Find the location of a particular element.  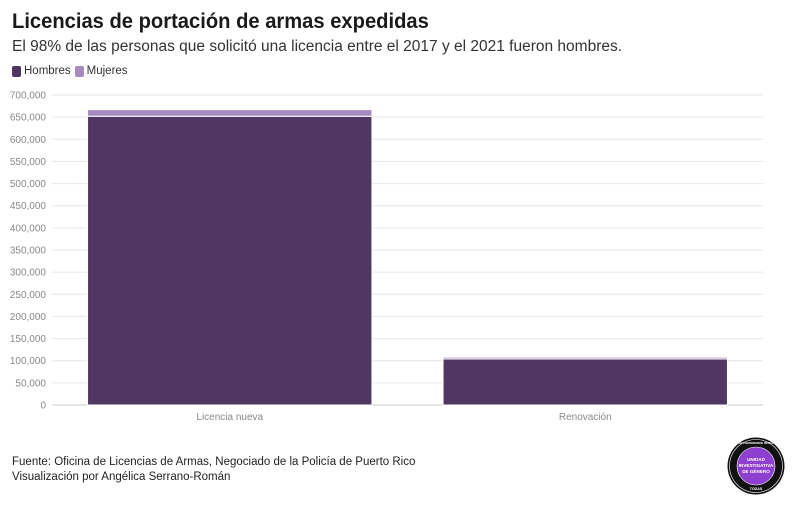

legend-swatch-hombres is located at coordinates (16, 71).